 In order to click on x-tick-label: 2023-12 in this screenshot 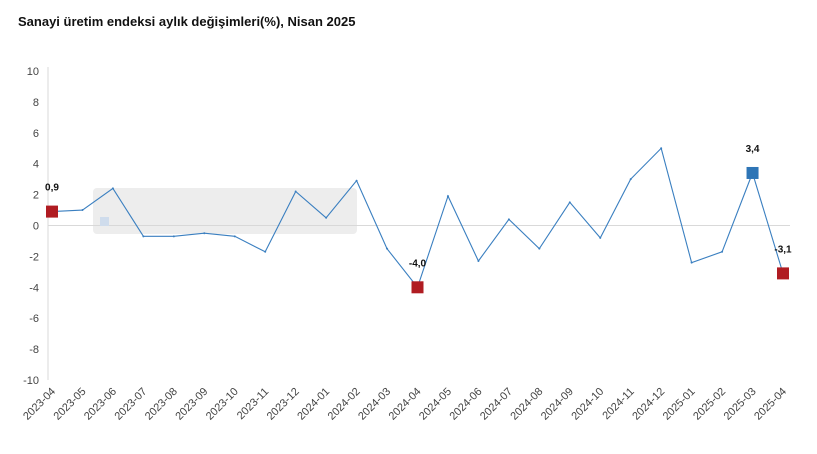, I will do `click(283, 404)`.